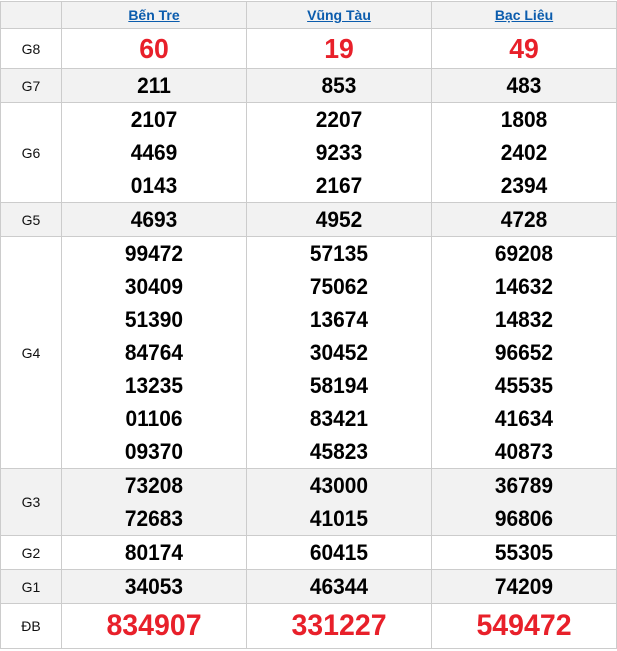 The height and width of the screenshot is (651, 617). I want to click on result-number: 46344, so click(339, 586).